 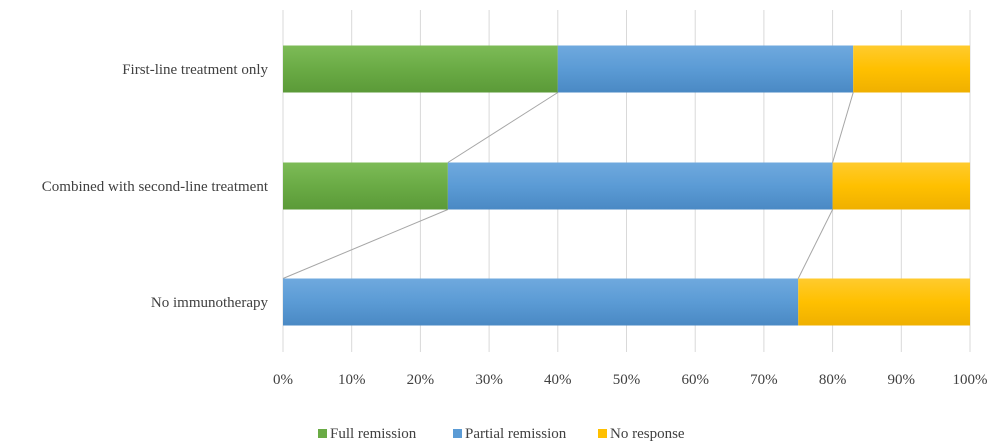 I want to click on category-label: No immunotherapy, so click(x=210, y=303).